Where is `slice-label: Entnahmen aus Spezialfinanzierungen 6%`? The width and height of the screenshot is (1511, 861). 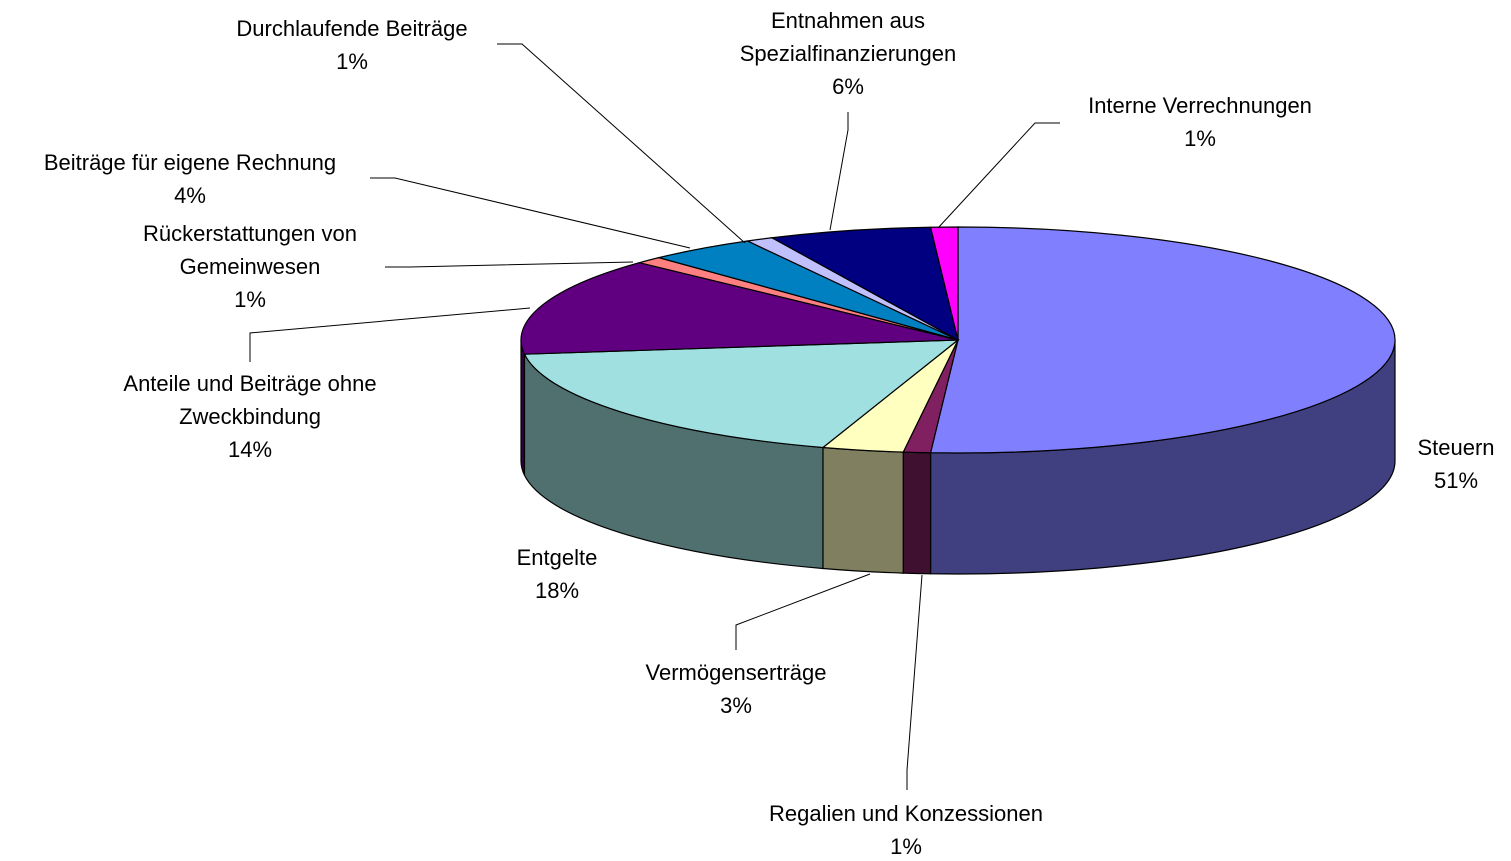 slice-label: Entnahmen aus Spezialfinanzierungen 6% is located at coordinates (848, 53).